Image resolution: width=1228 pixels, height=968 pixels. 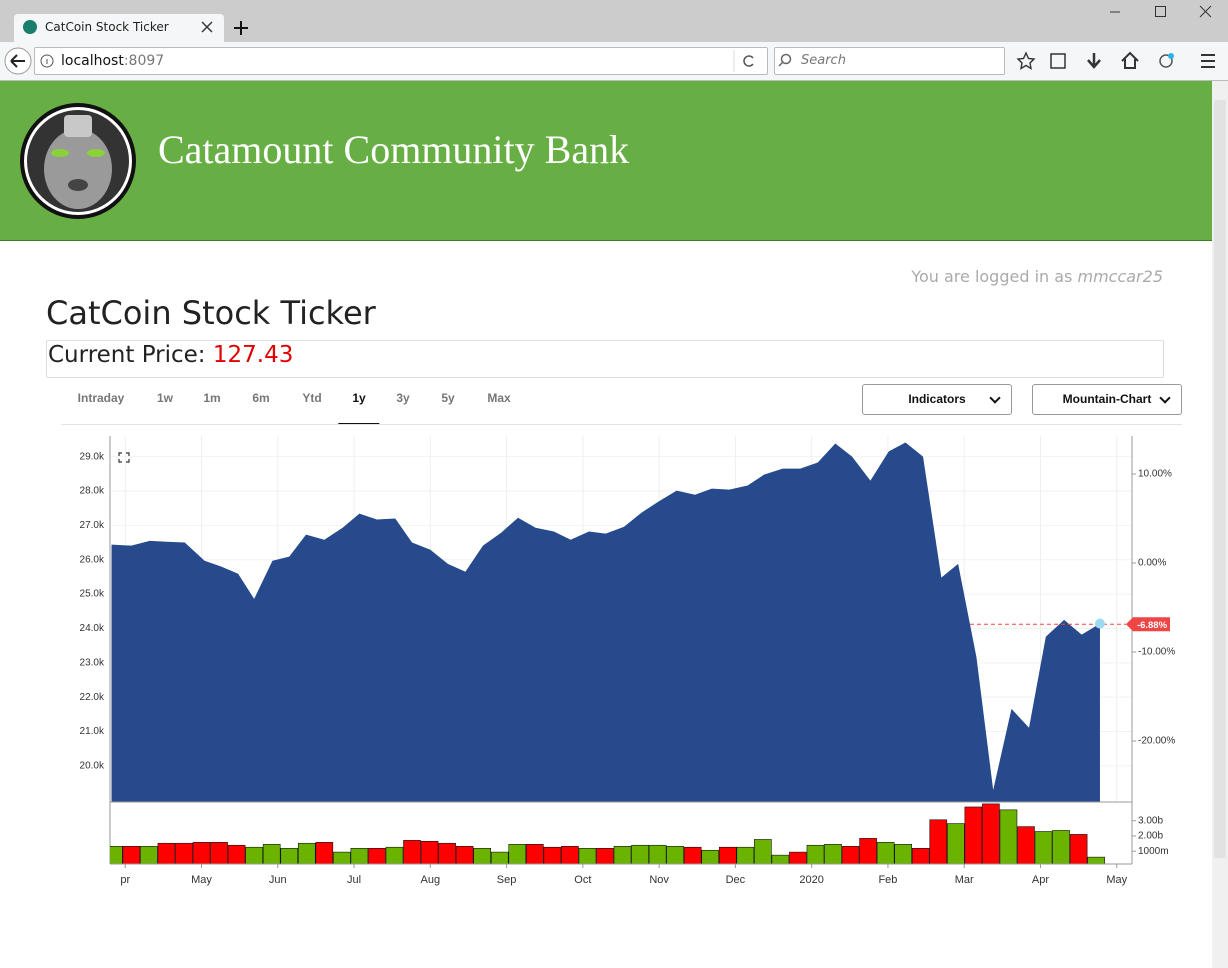 I want to click on login-prefix: You are logged in as, so click(x=992, y=276).